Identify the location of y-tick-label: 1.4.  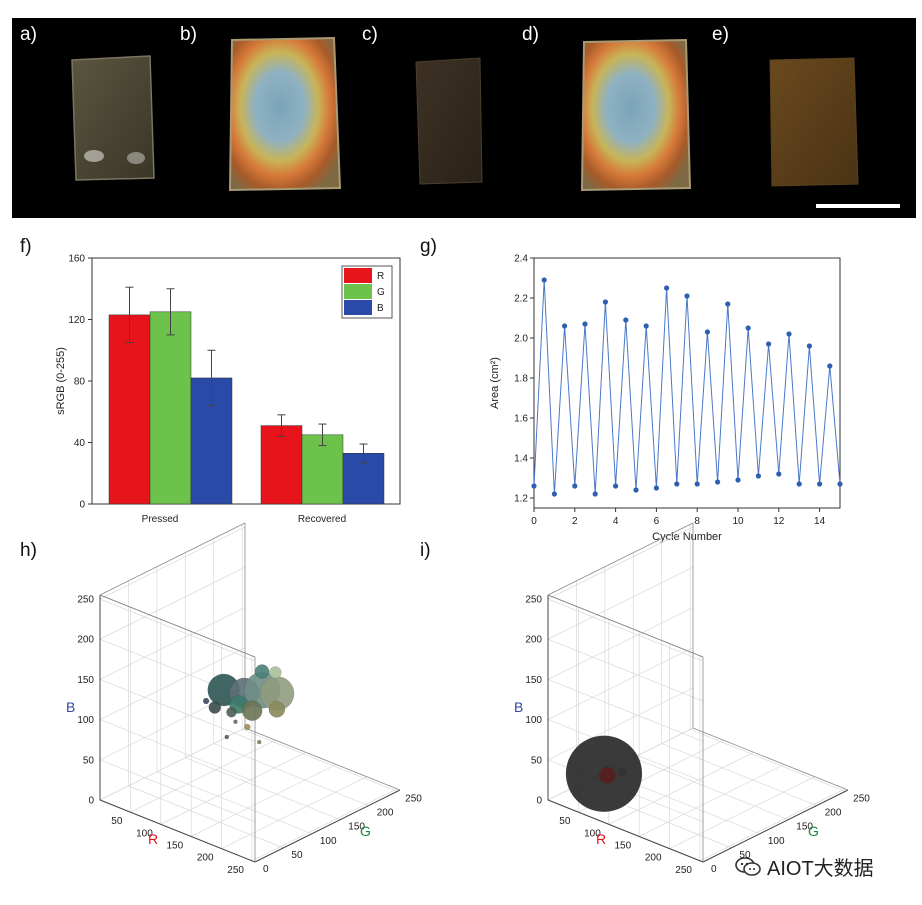
(521, 459).